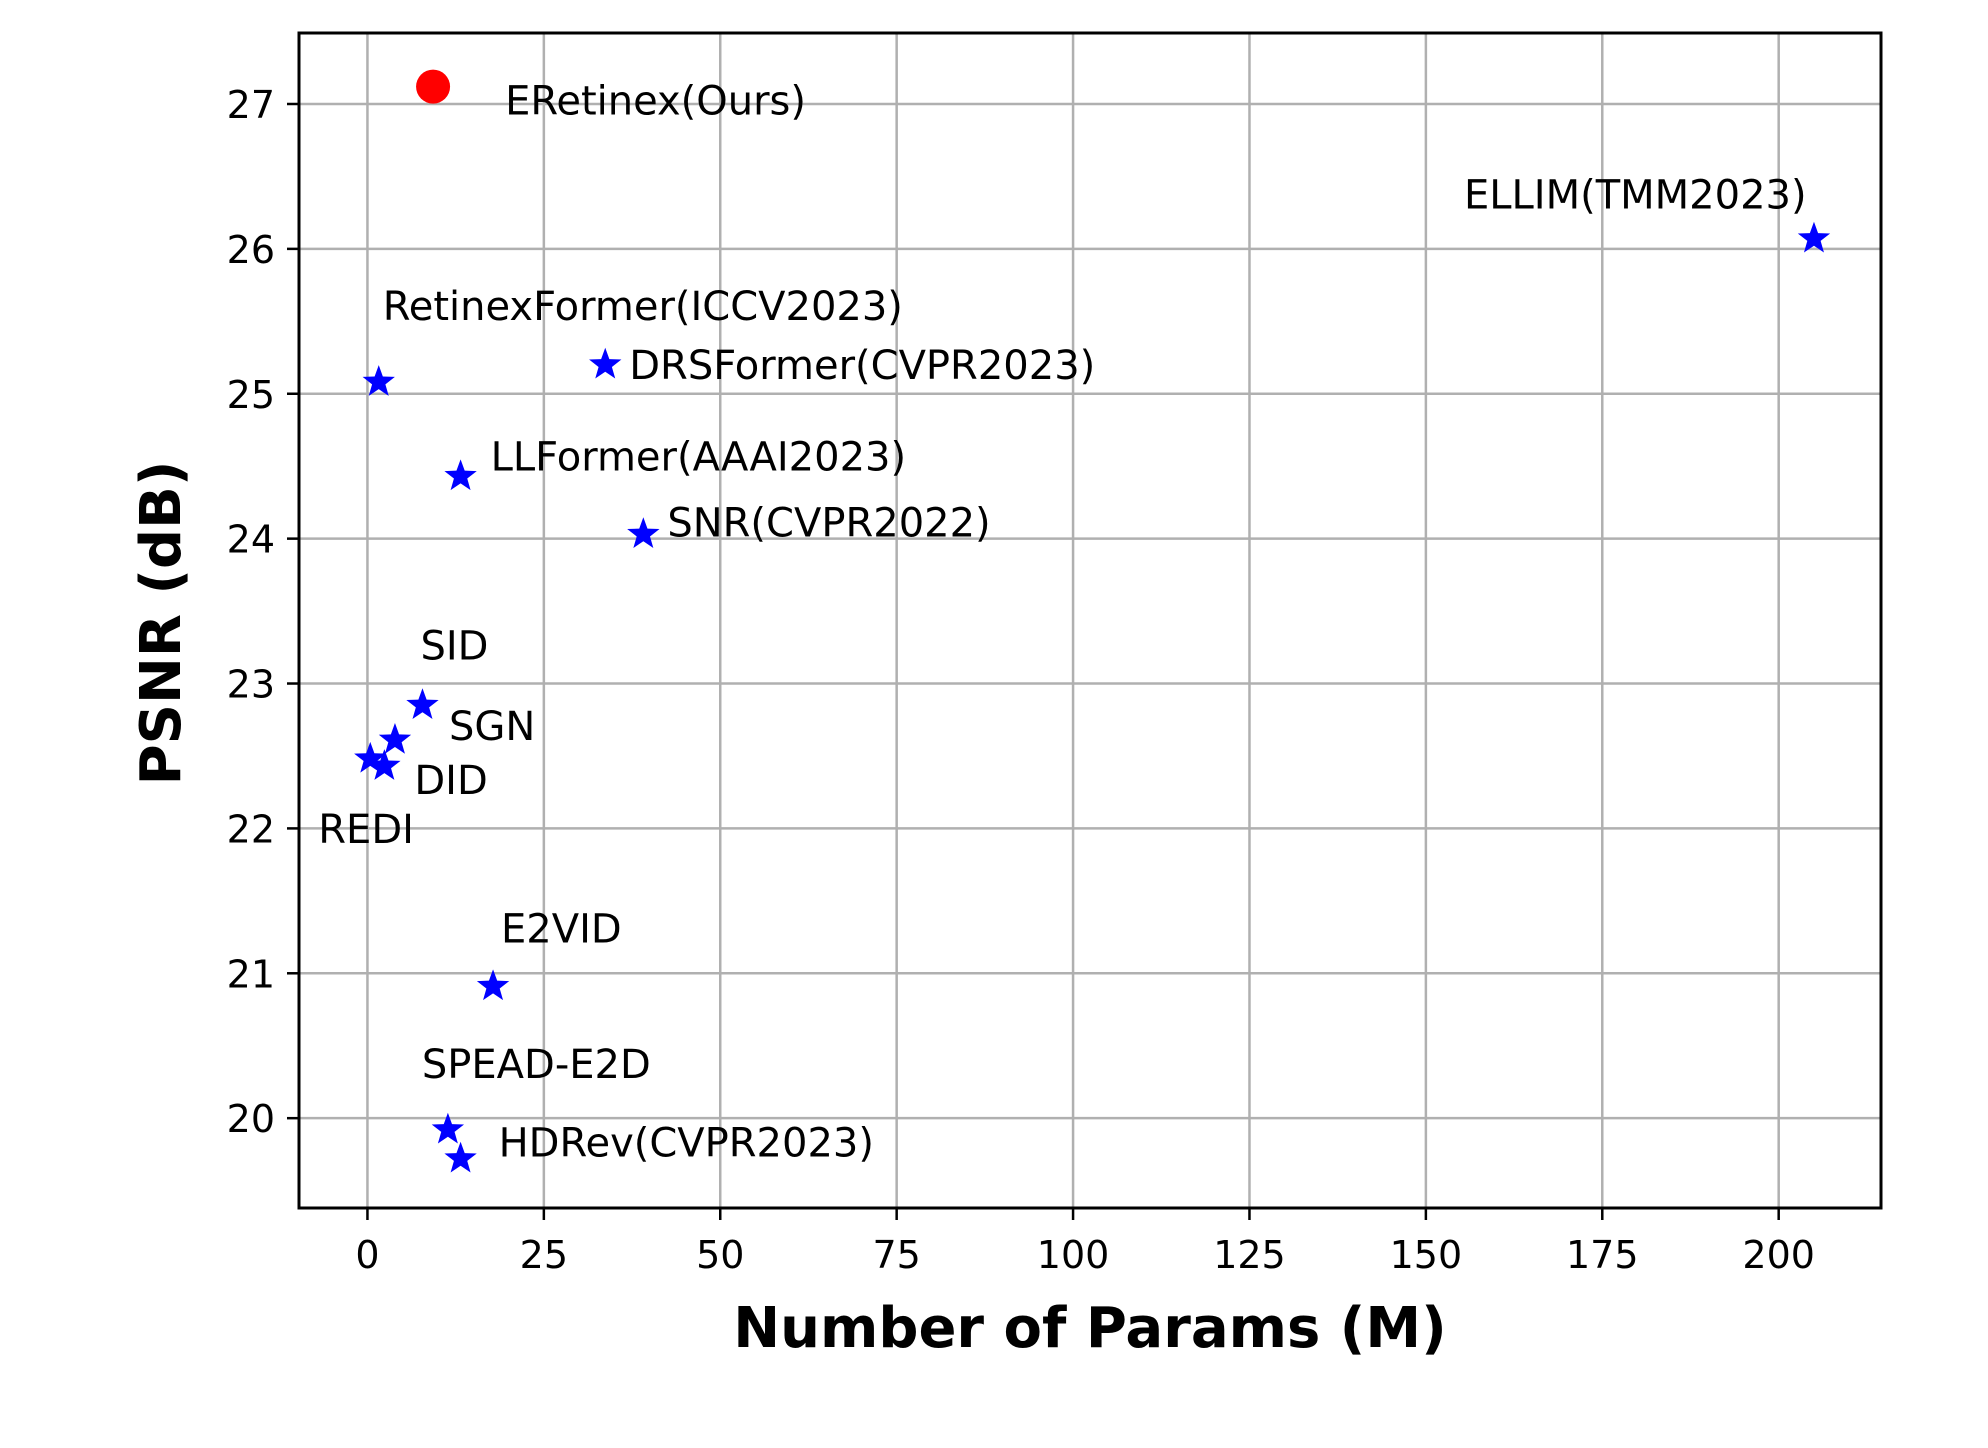 The width and height of the screenshot is (1988, 1448). I want to click on point-redi, so click(370, 757).